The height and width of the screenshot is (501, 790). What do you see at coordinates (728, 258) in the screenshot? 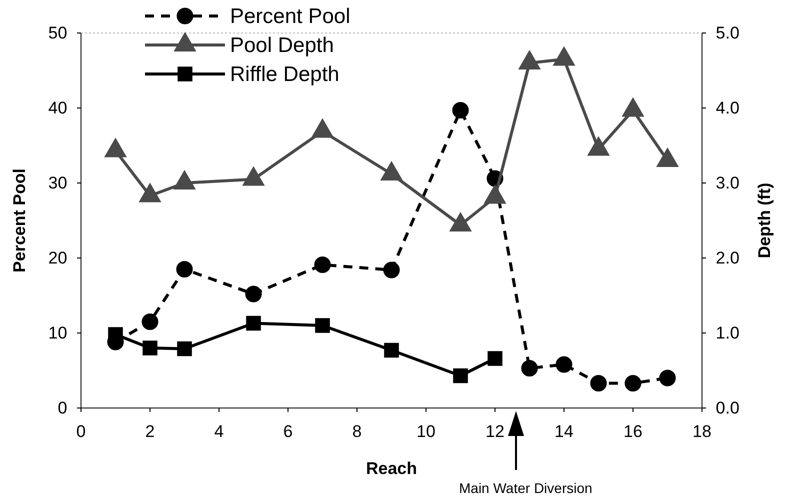
I see `y2-tick-label: 2.0` at bounding box center [728, 258].